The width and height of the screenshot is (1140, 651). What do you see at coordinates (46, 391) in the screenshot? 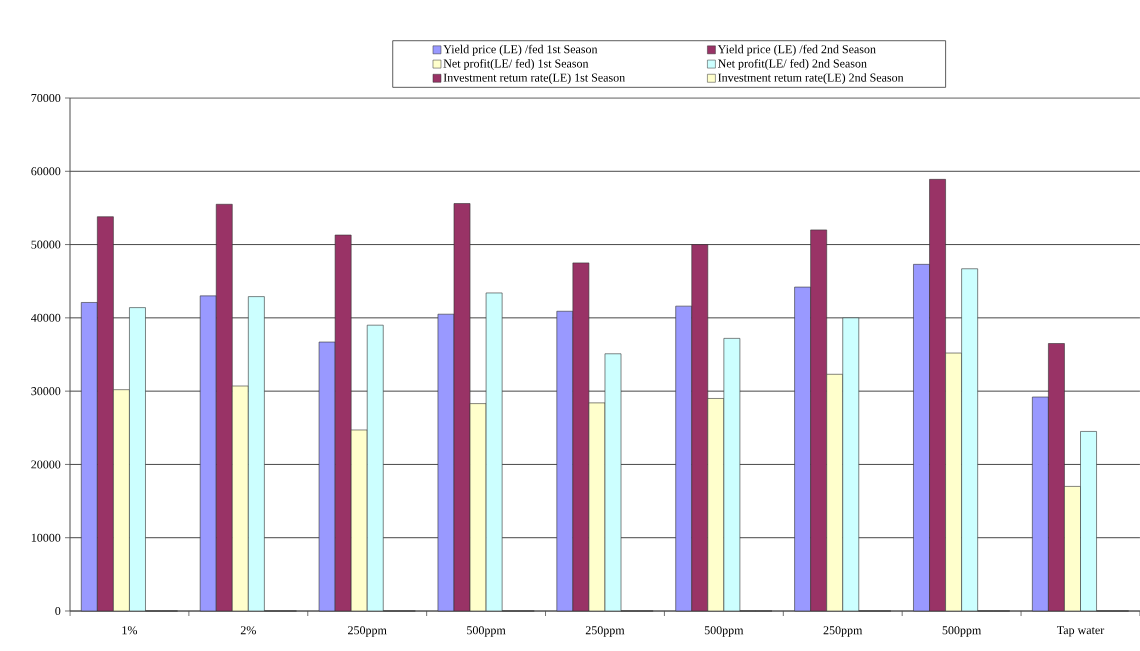
I see `y-tick-label: 30000` at bounding box center [46, 391].